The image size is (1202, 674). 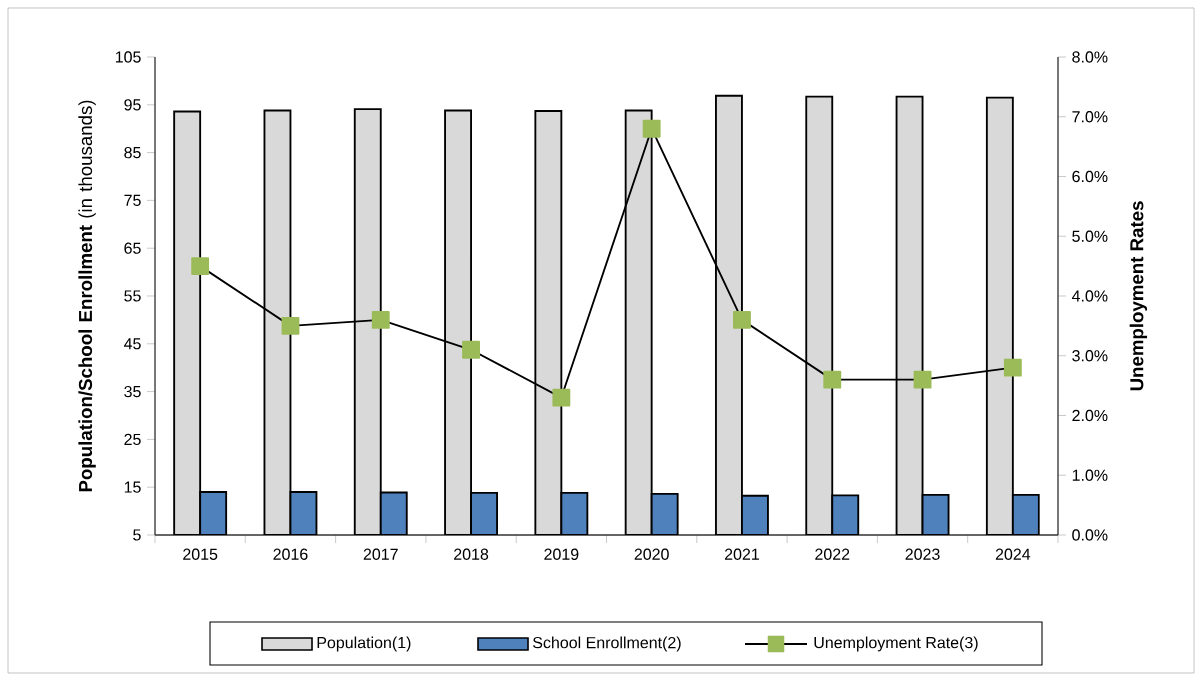 What do you see at coordinates (132, 200) in the screenshot?
I see `y-tick-label: 75` at bounding box center [132, 200].